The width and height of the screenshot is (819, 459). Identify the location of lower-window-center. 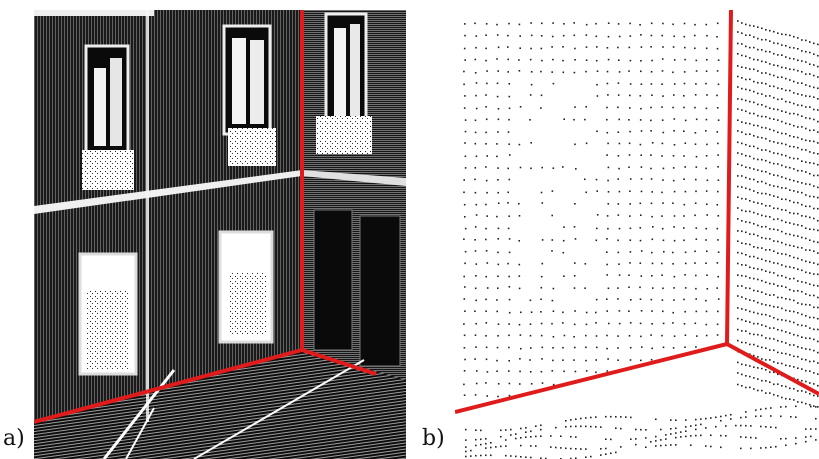
(246, 287).